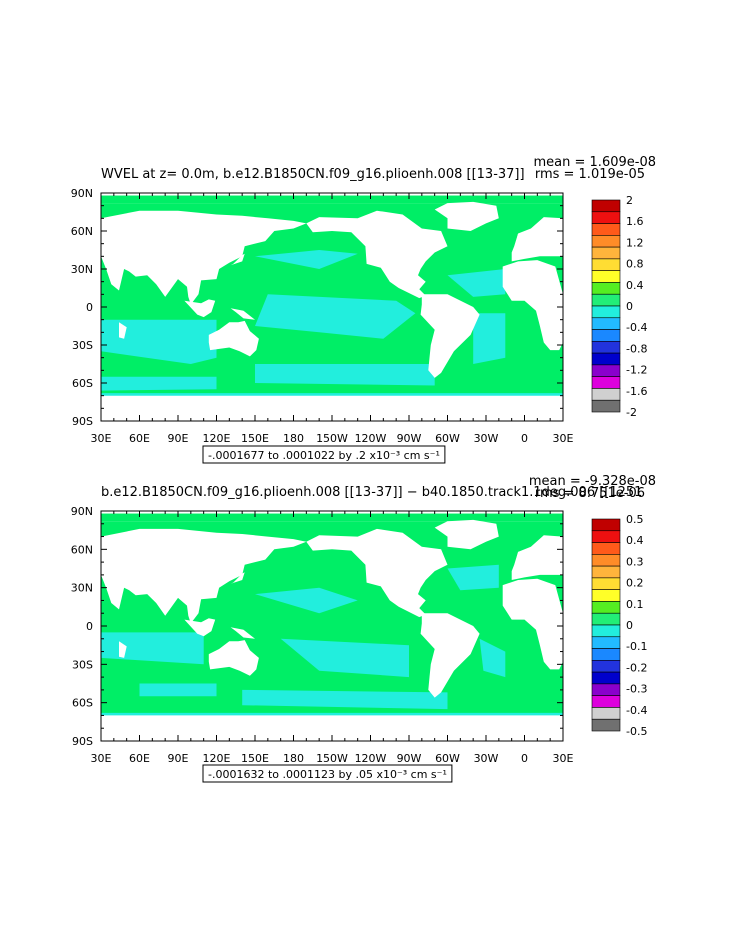  Describe the element at coordinates (635, 583) in the screenshot. I see `colorbar-label: 0.2` at that location.